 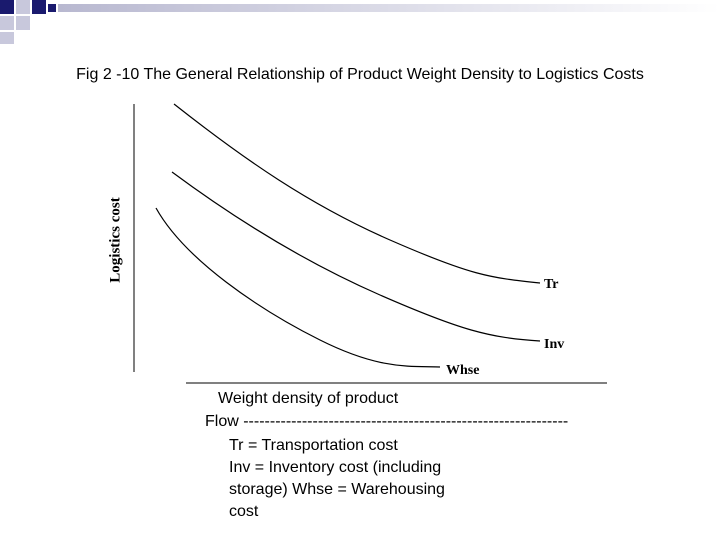 What do you see at coordinates (389, 8) in the screenshot?
I see `deco-gradient-bar` at bounding box center [389, 8].